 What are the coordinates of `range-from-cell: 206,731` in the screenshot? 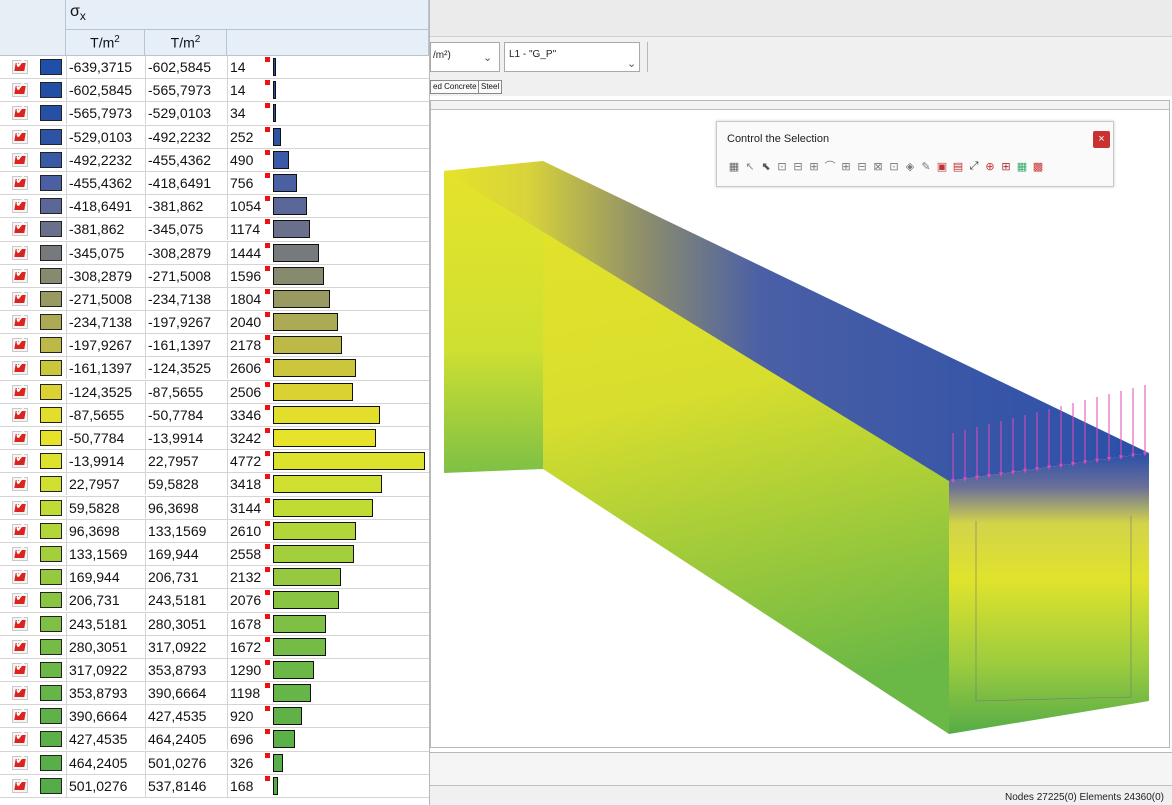 It's located at (105, 600).